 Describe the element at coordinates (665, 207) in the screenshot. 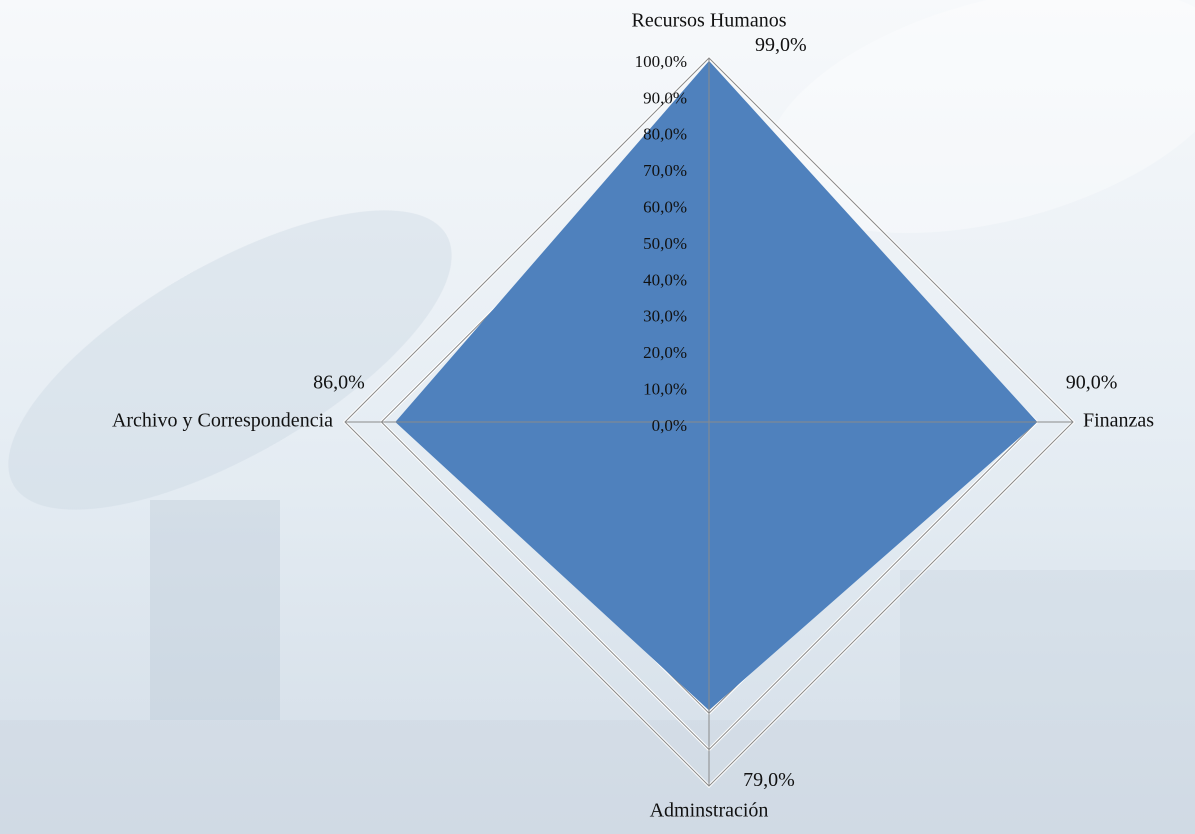

I see `r-tick-label: 60,0%` at that location.